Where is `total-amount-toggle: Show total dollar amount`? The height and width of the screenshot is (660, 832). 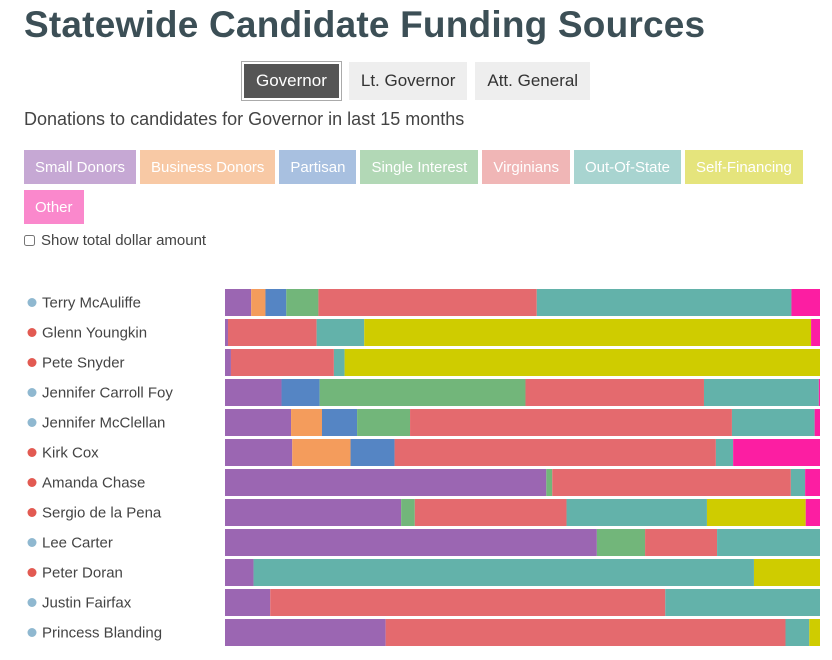 total-amount-toggle: Show total dollar amount is located at coordinates (115, 240).